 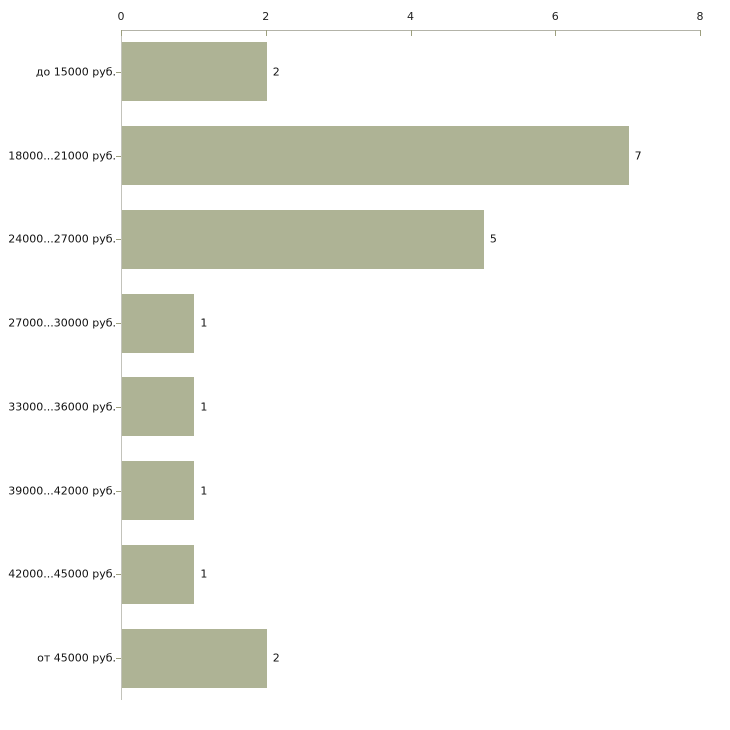 What do you see at coordinates (62, 407) in the screenshot?
I see `category-label: 33000...36000 руб.` at bounding box center [62, 407].